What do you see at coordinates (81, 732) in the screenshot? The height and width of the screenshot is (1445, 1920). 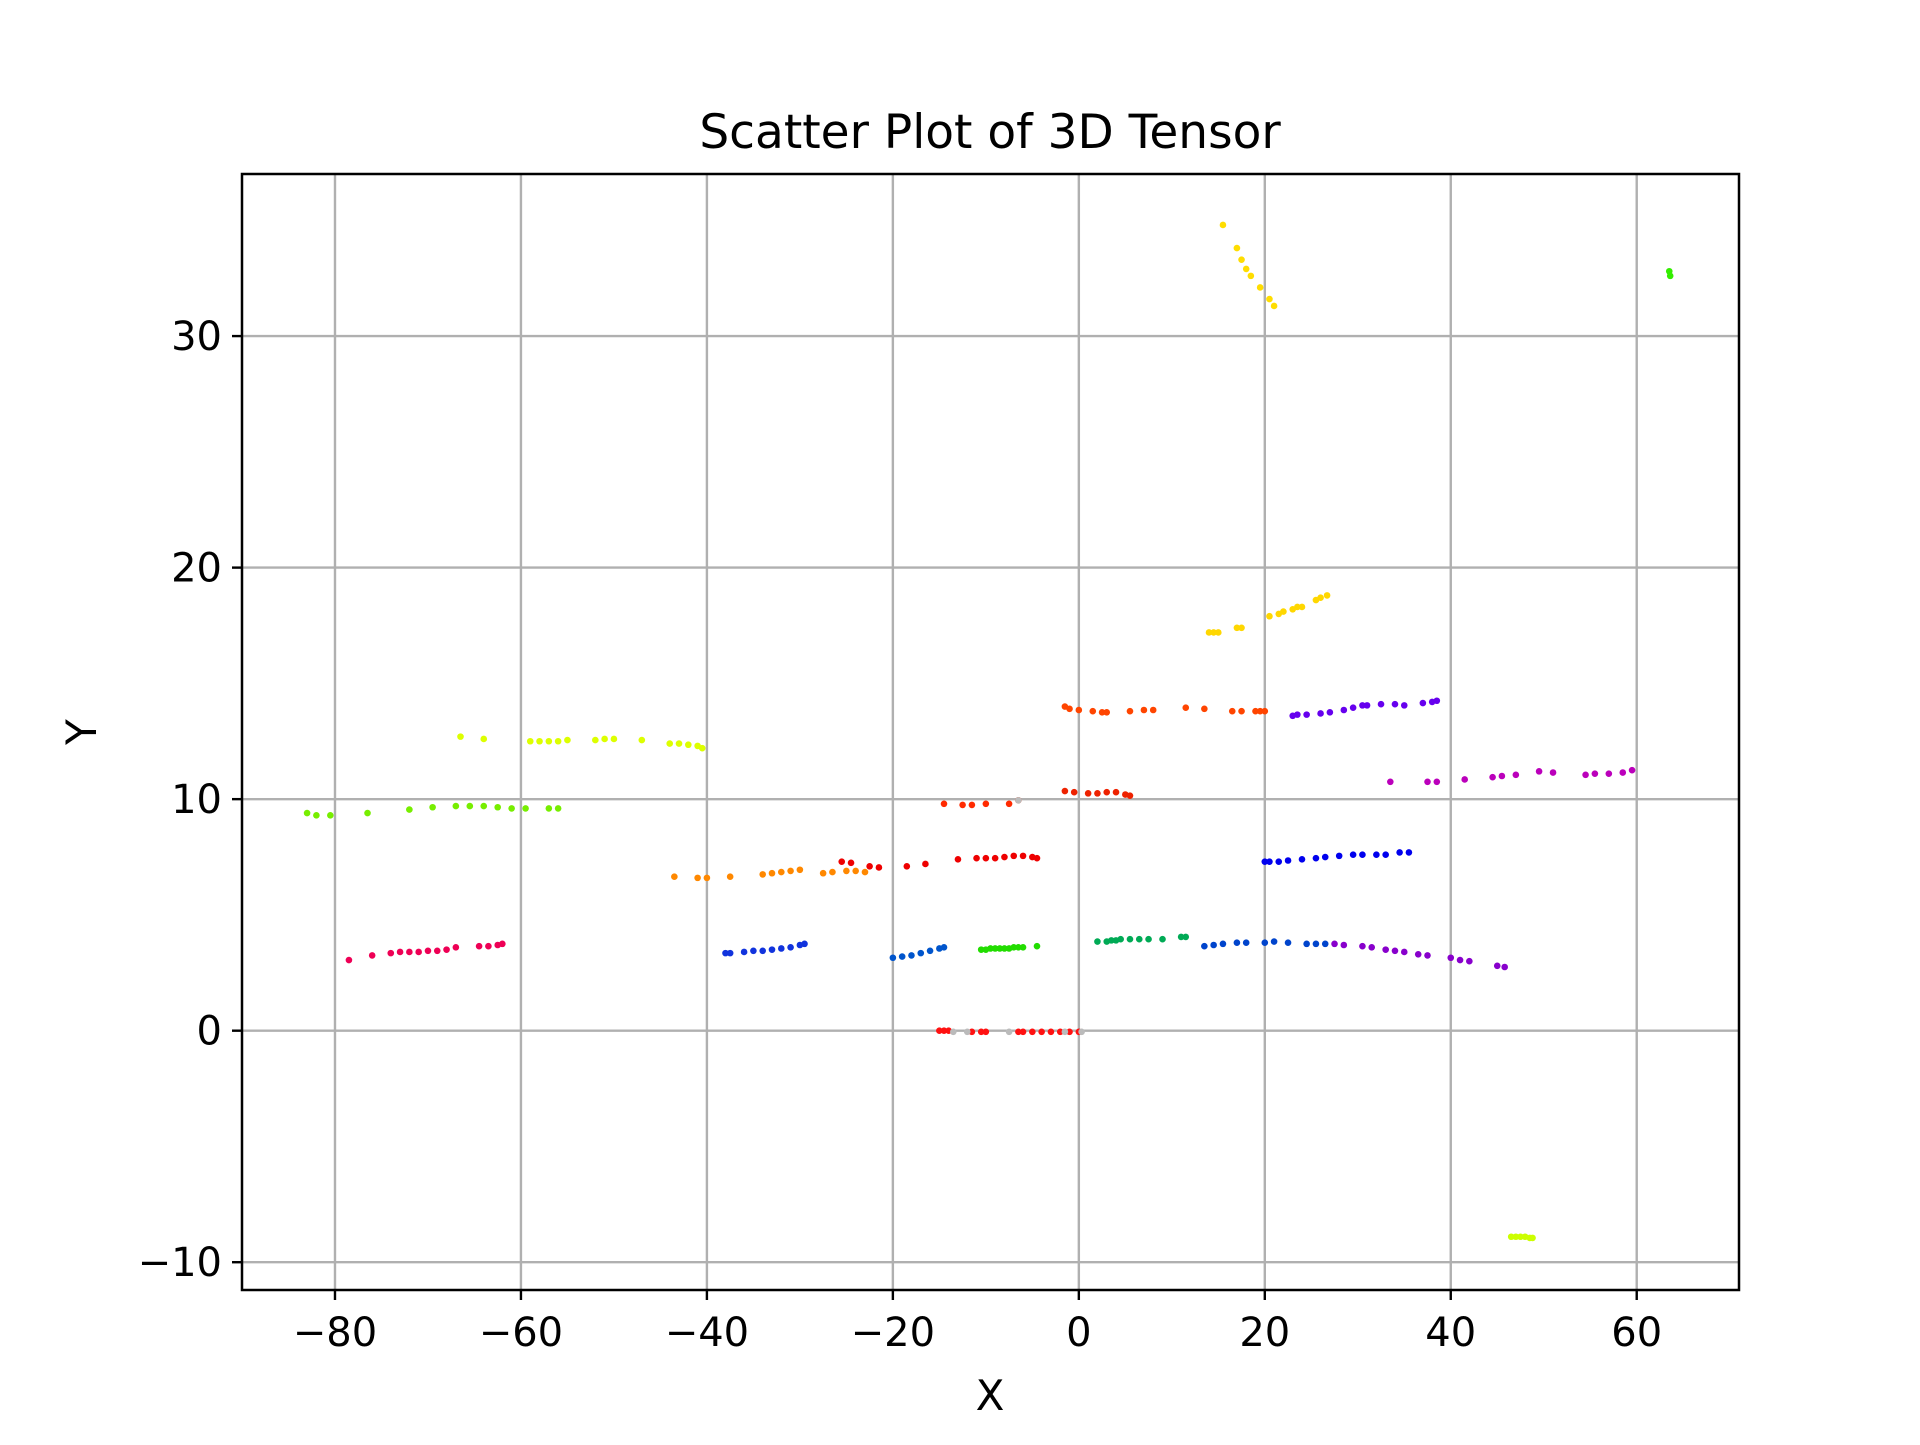 I see `y-axis-label: Y` at bounding box center [81, 732].